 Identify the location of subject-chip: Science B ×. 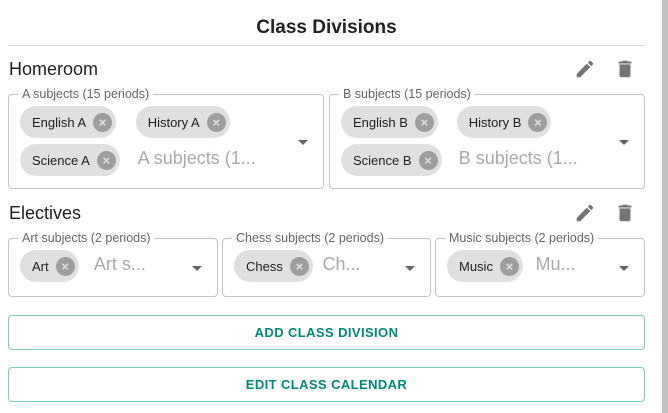
(391, 160).